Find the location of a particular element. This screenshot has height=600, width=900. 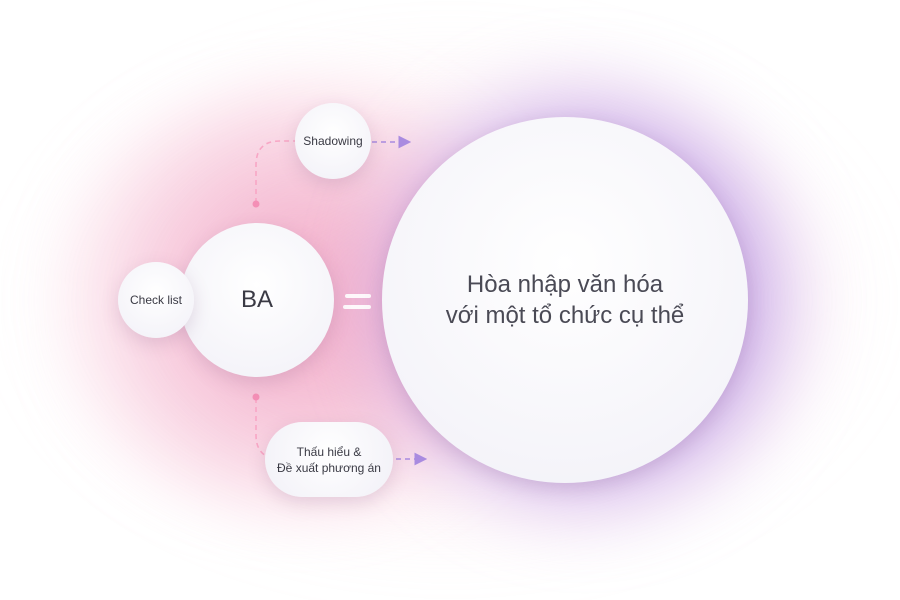

connector-ba-proposal is located at coordinates (261, 427).